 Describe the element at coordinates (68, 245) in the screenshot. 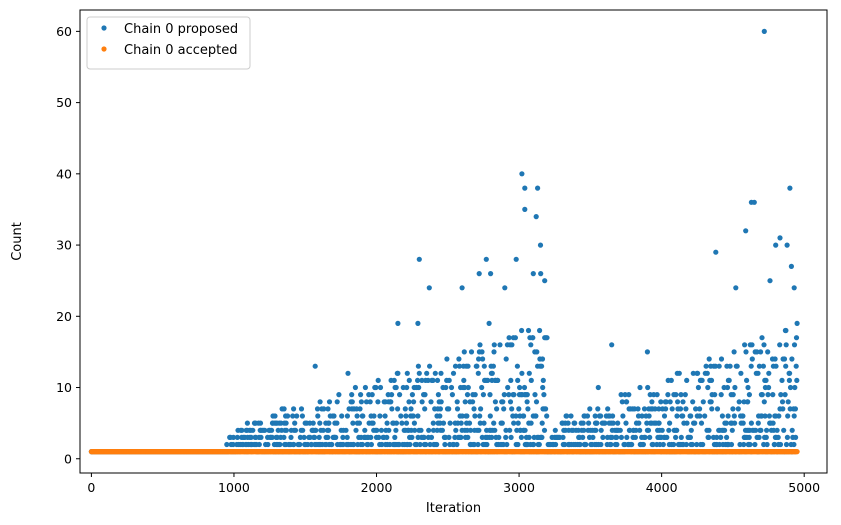

I see `y-axis-ticks: 0 10 20 30 40 50 60` at that location.